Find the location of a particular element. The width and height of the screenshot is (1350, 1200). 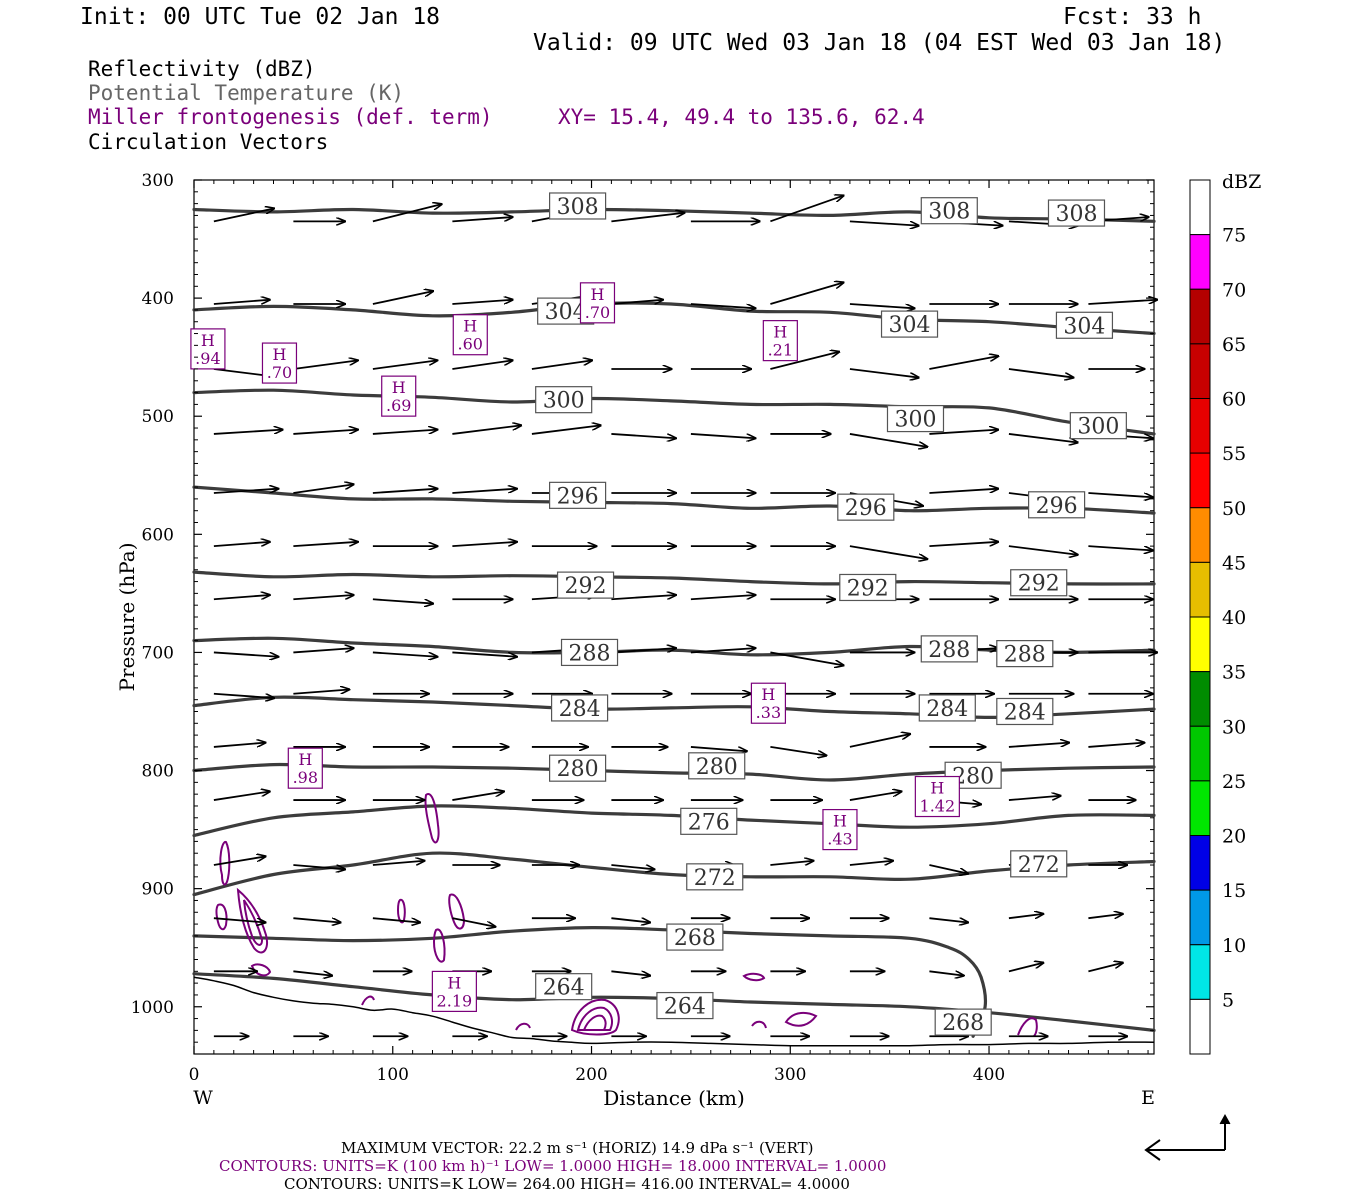

frontogenesis-high-value: .21 is located at coordinates (780, 350).